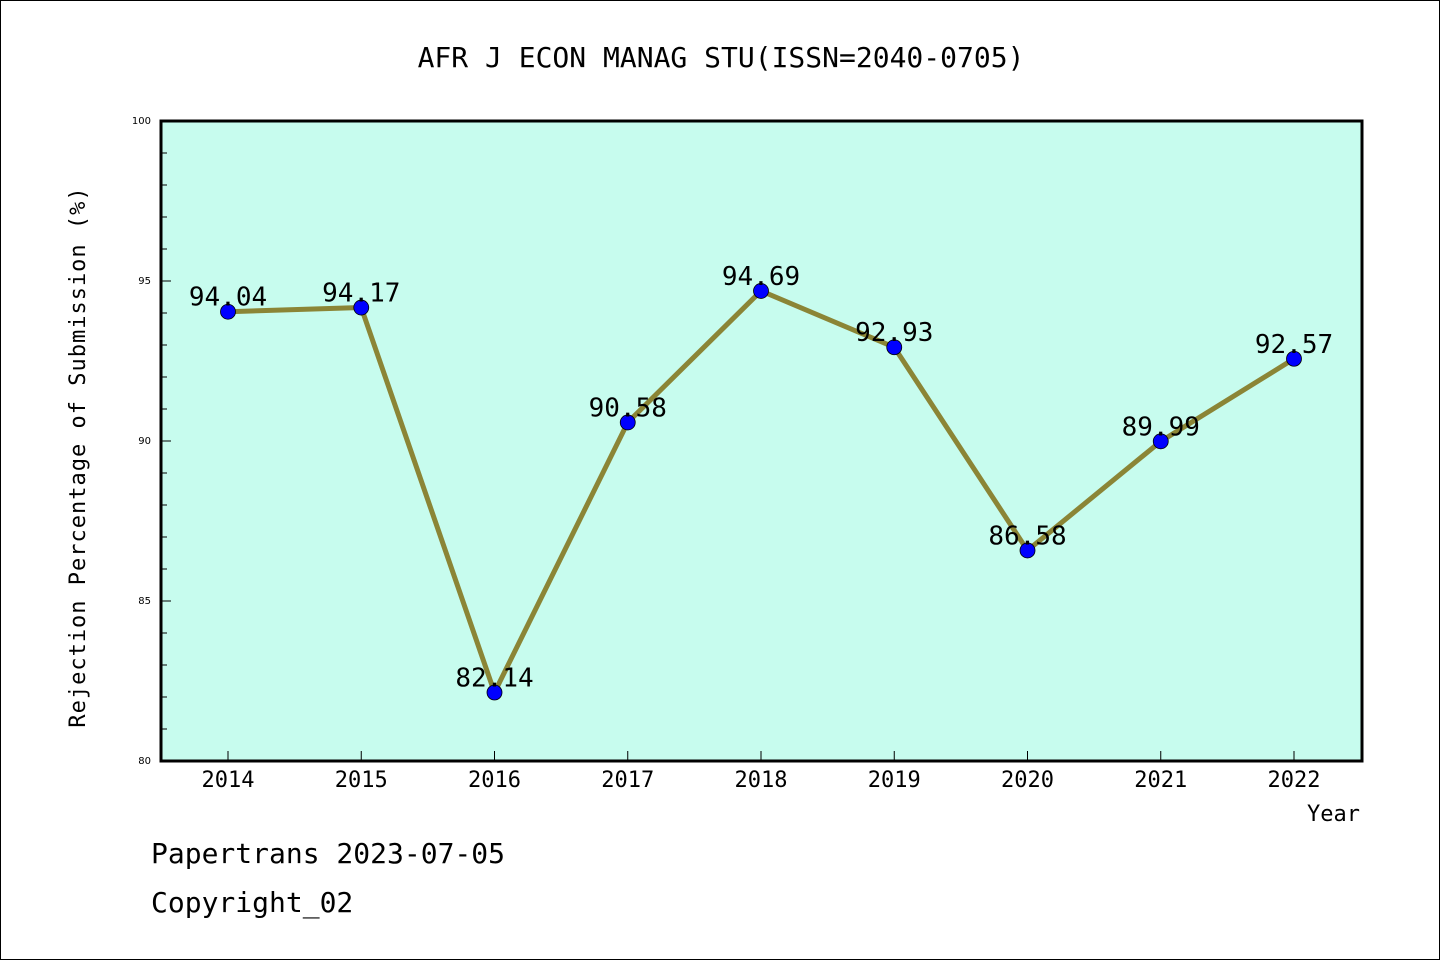 This screenshot has height=961, width=1440. What do you see at coordinates (151, 441) in the screenshot?
I see `y-axis: 80 85 90 95 100` at bounding box center [151, 441].